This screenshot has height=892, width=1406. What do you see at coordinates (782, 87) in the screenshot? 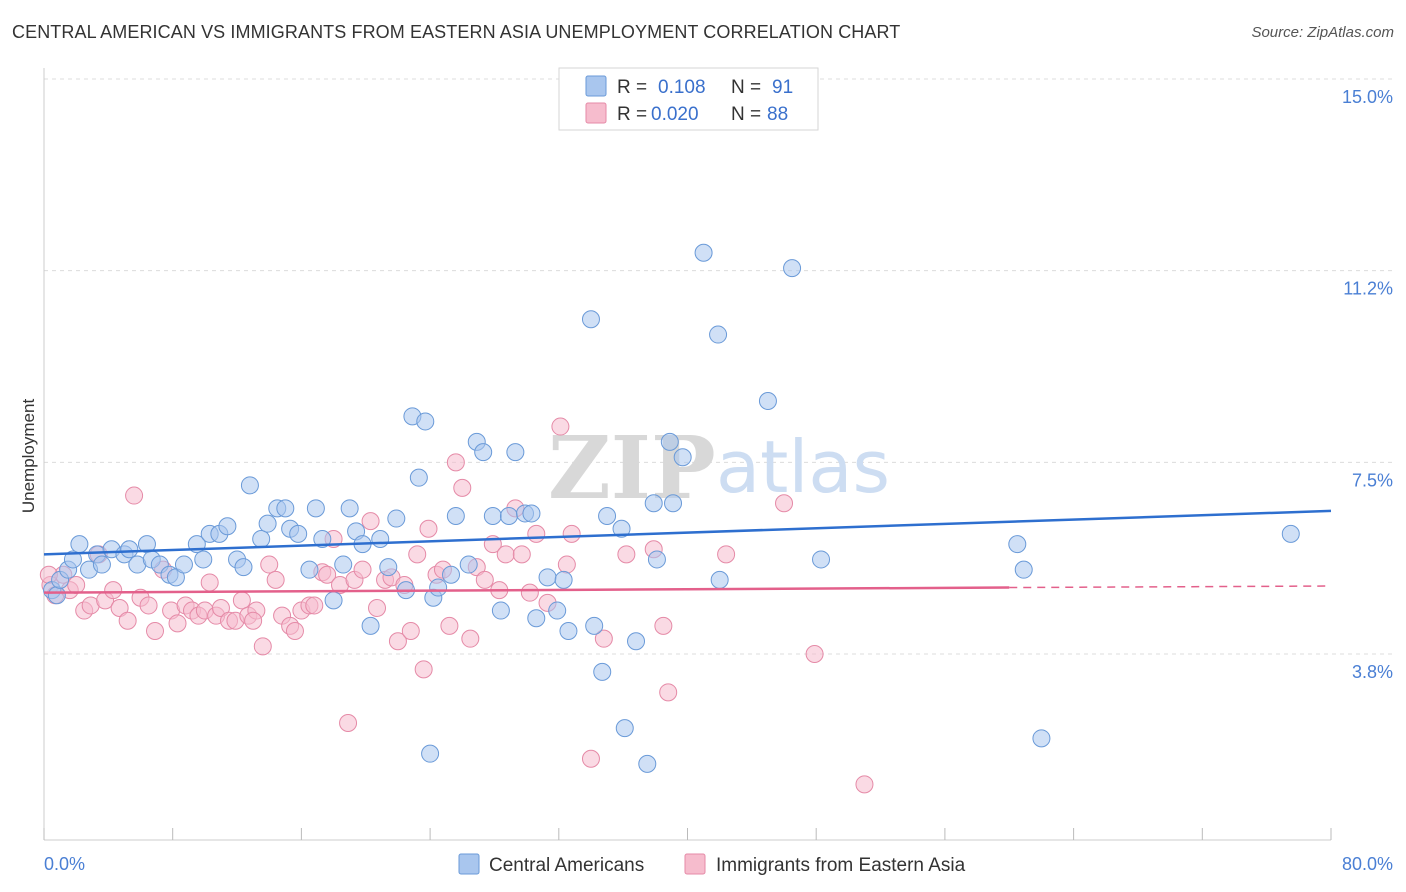
I see `stats-legend-n-value-blue: 91` at bounding box center [782, 87].